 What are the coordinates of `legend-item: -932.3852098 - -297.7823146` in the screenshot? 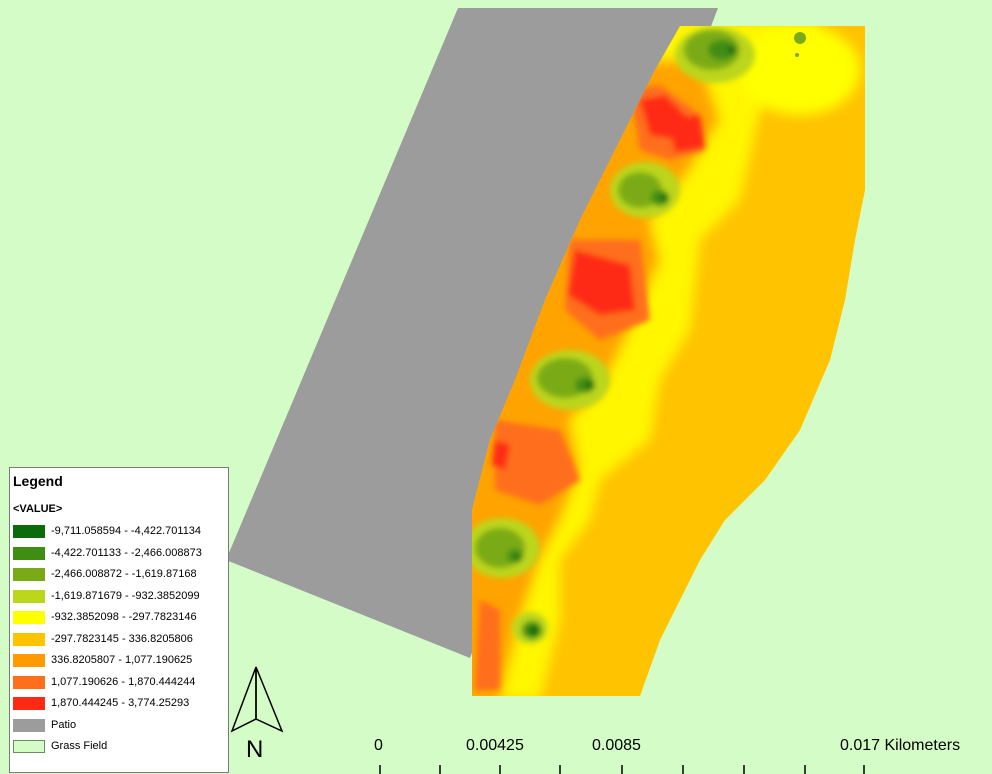 It's located at (119, 619).